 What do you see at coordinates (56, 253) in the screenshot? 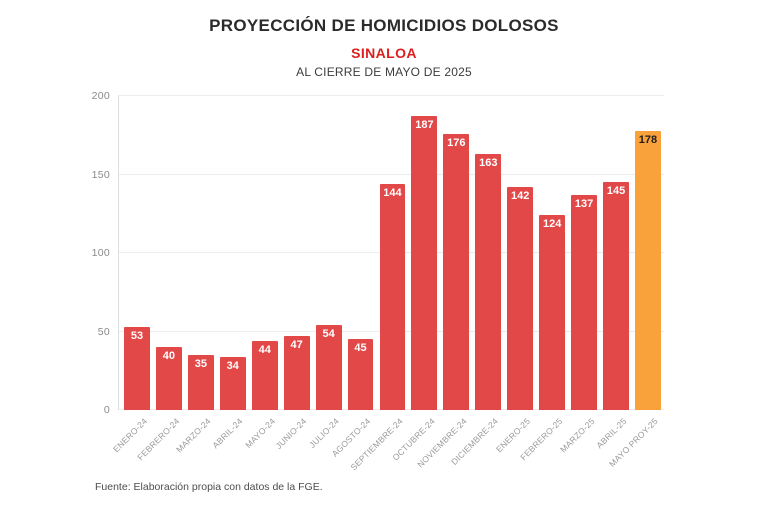
I see `y-axis: 0 50 100 150 200` at bounding box center [56, 253].